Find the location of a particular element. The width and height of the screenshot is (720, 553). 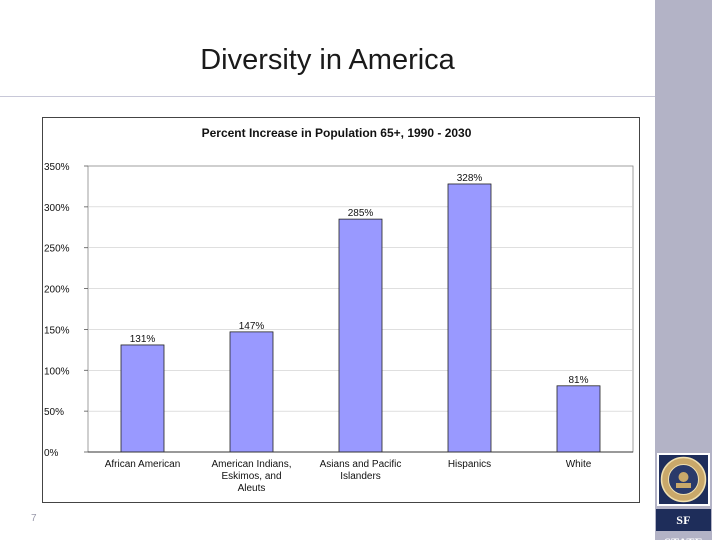

x-tick-label: Hispanics is located at coordinates (469, 464).